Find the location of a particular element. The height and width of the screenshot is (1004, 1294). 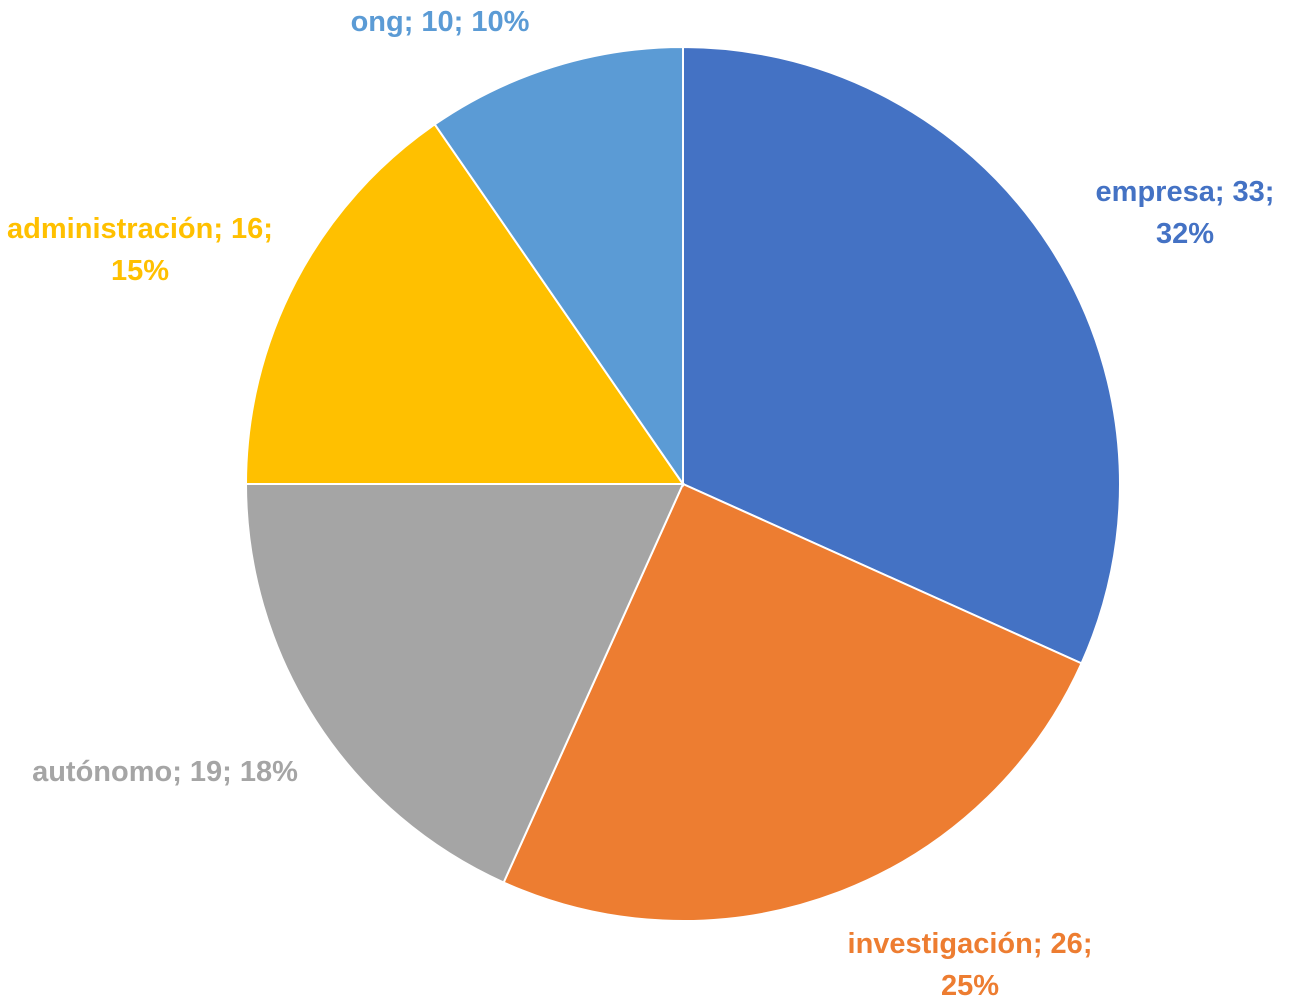

data-label: ong; 10; 10% is located at coordinates (440, 22).